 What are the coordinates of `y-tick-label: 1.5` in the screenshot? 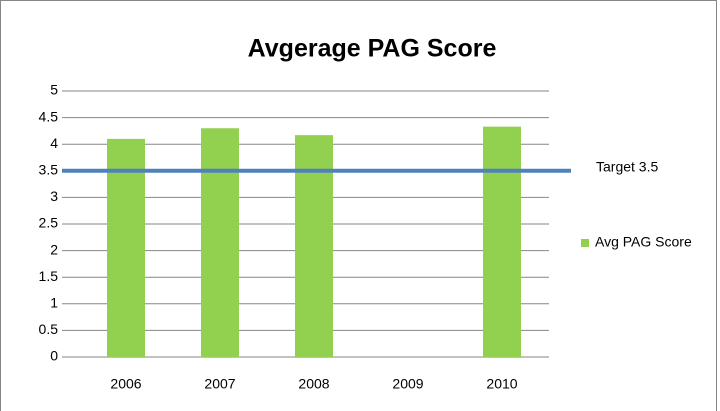 It's located at (49, 276).